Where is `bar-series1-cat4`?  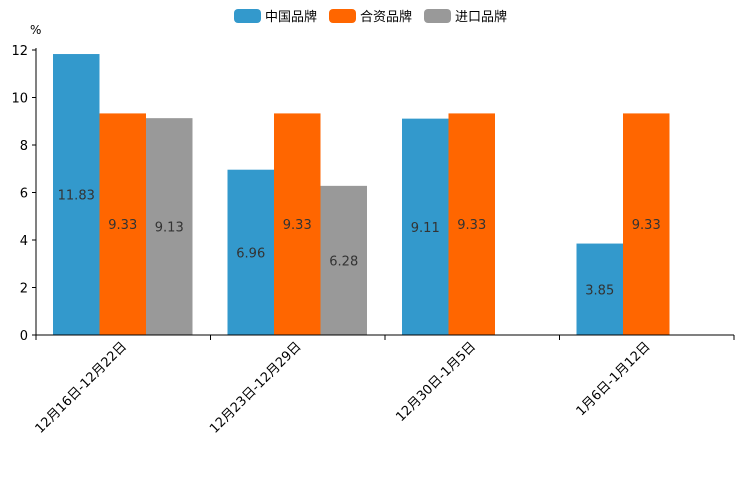 bar-series1-cat4 is located at coordinates (600, 289).